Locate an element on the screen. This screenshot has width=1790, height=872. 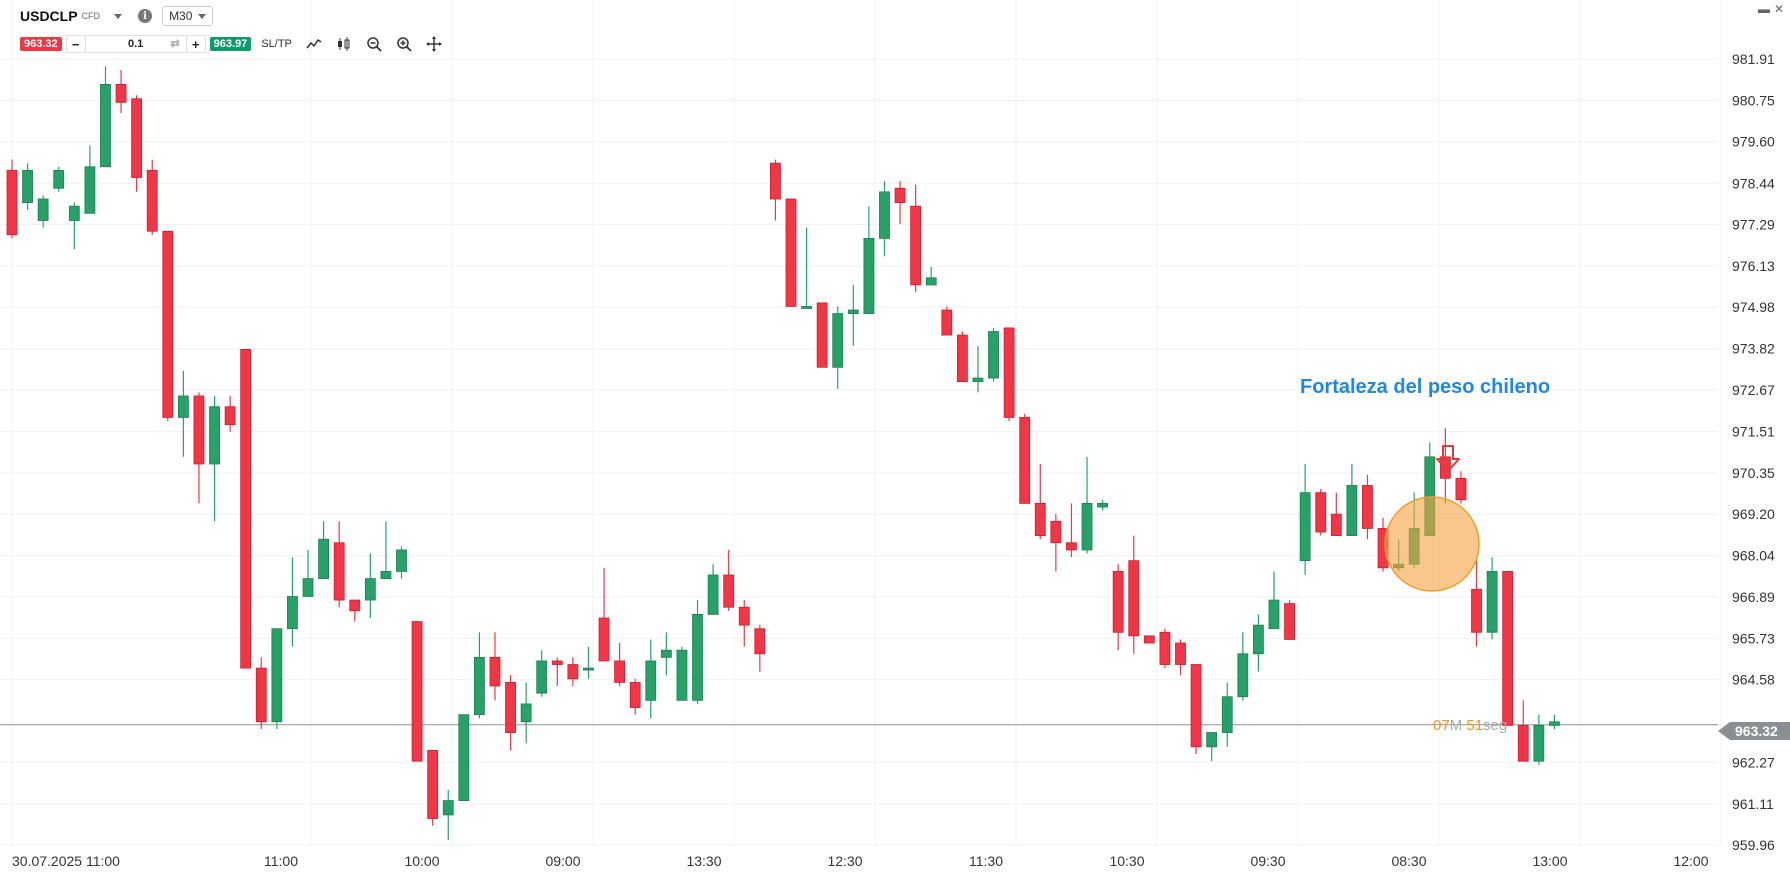
buy-price-button: 963.97 is located at coordinates (230, 44).